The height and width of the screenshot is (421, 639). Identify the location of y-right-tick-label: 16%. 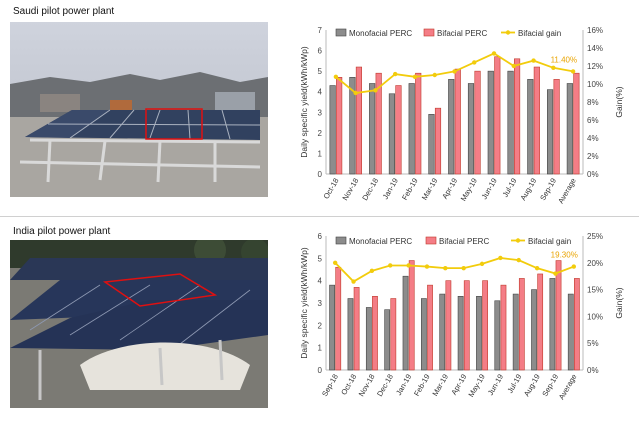
(595, 30).